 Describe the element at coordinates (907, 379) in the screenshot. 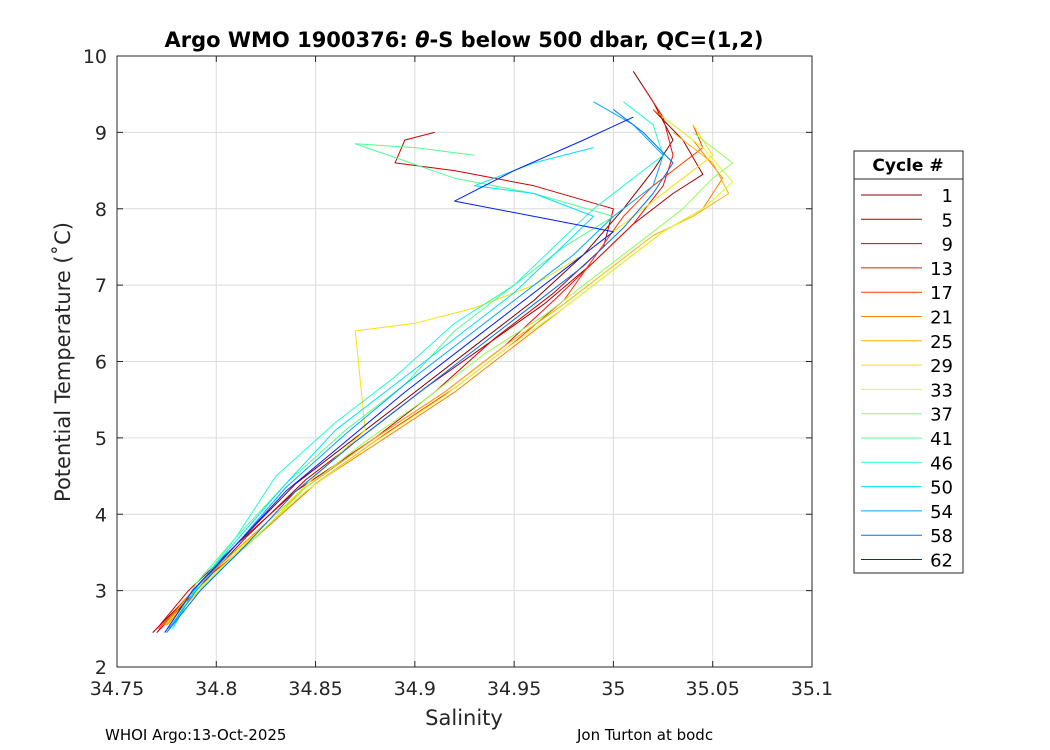

I see `legend-entries: 1 5 9 13 17 21 25 29 33 37 41 46 50 54 58 62` at that location.